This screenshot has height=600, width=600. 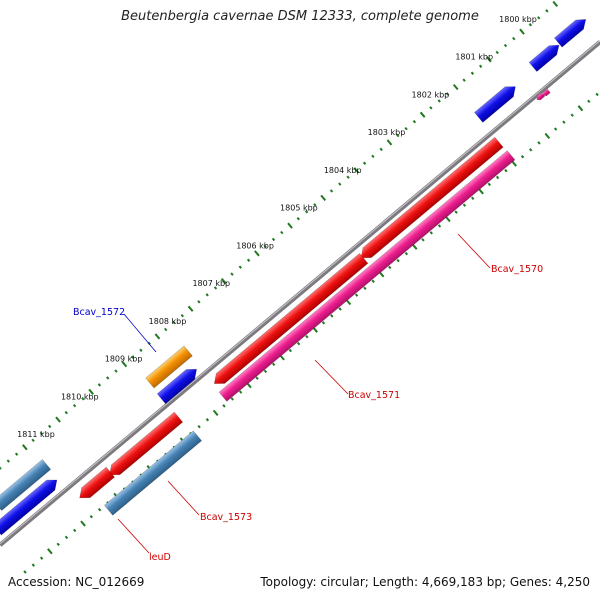 What do you see at coordinates (289, 320) in the screenshot?
I see `gene-bcav-1570-red-lower` at bounding box center [289, 320].